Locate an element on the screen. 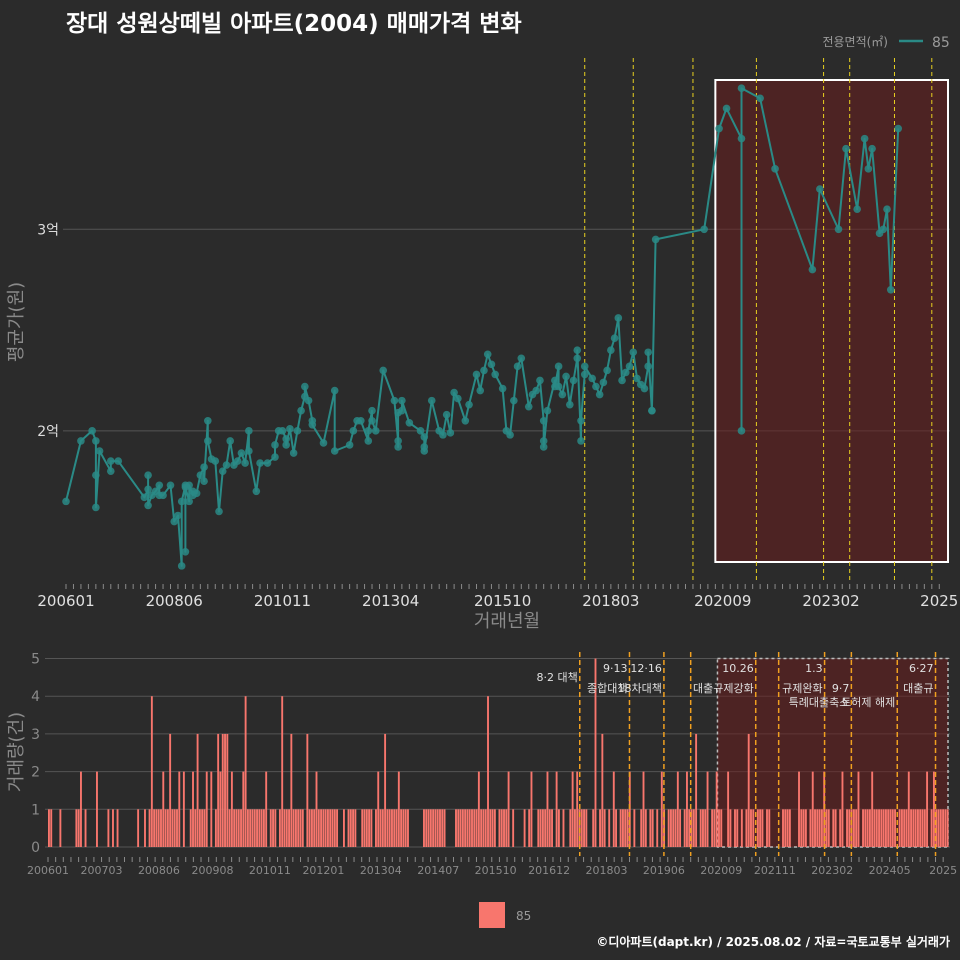 This screenshot has width=960, height=960. x-tick-label: 201803 is located at coordinates (610, 601).